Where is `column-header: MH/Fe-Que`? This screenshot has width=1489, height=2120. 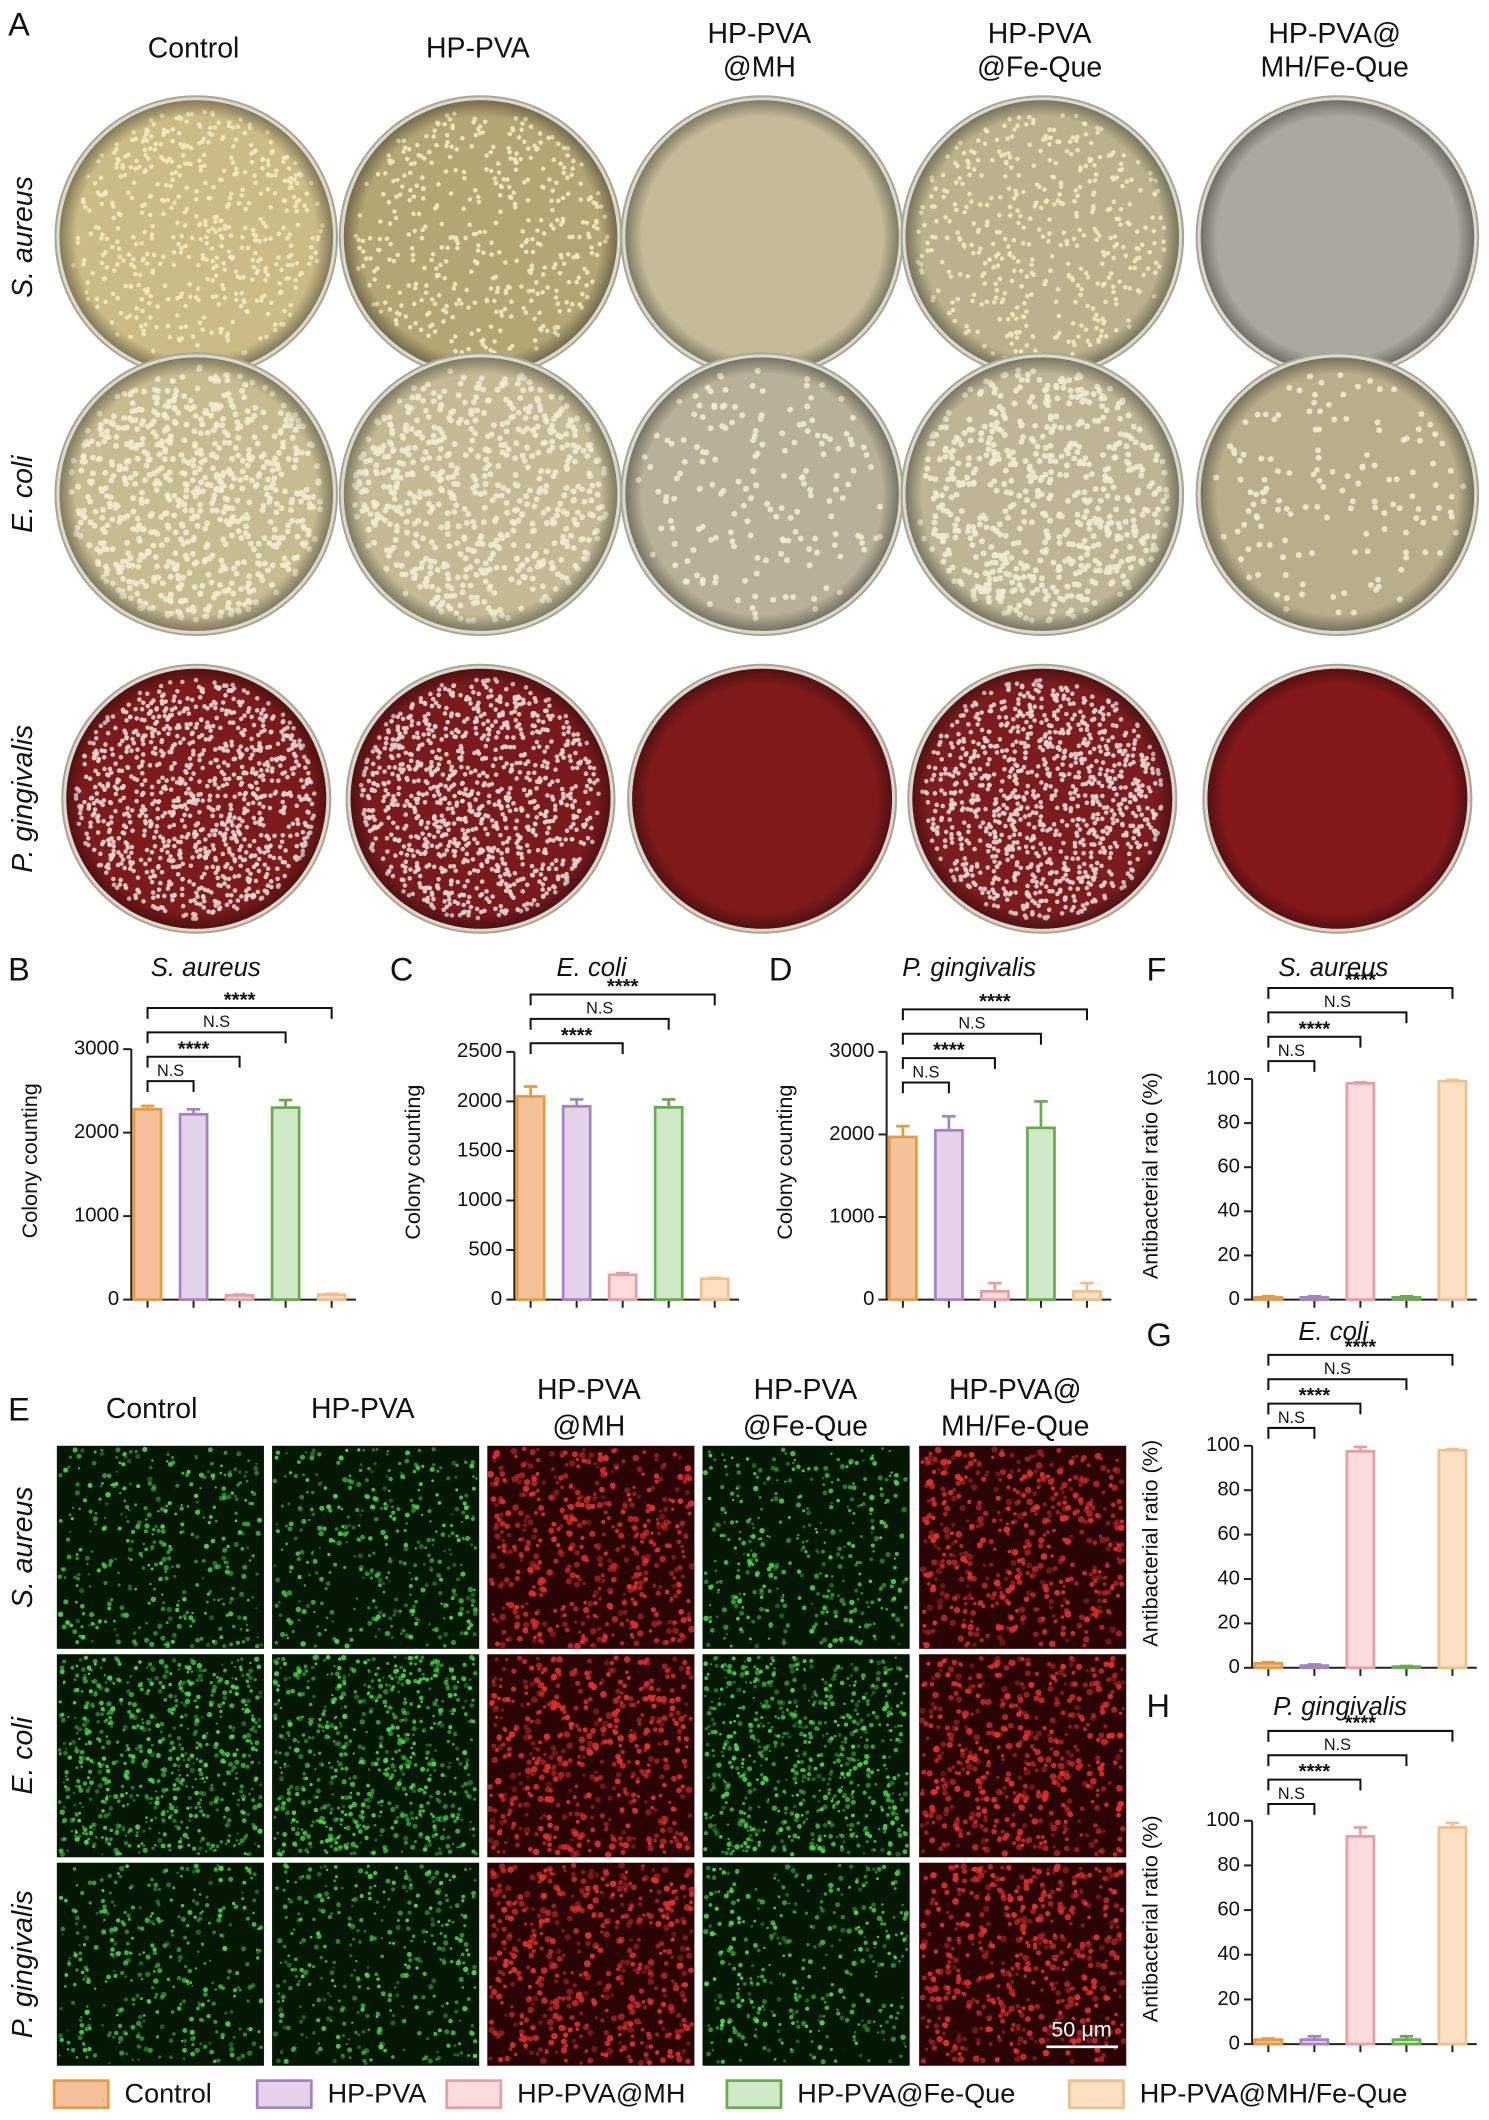 column-header: MH/Fe-Que is located at coordinates (1334, 68).